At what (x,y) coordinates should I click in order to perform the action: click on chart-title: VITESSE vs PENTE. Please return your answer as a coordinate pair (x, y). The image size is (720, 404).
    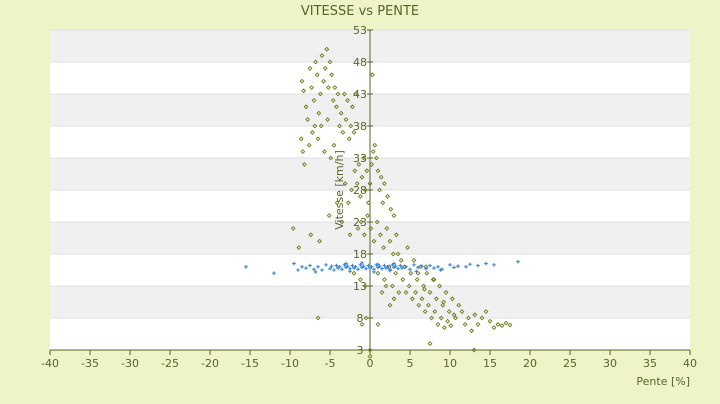
    Looking at the image, I should click on (360, 11).